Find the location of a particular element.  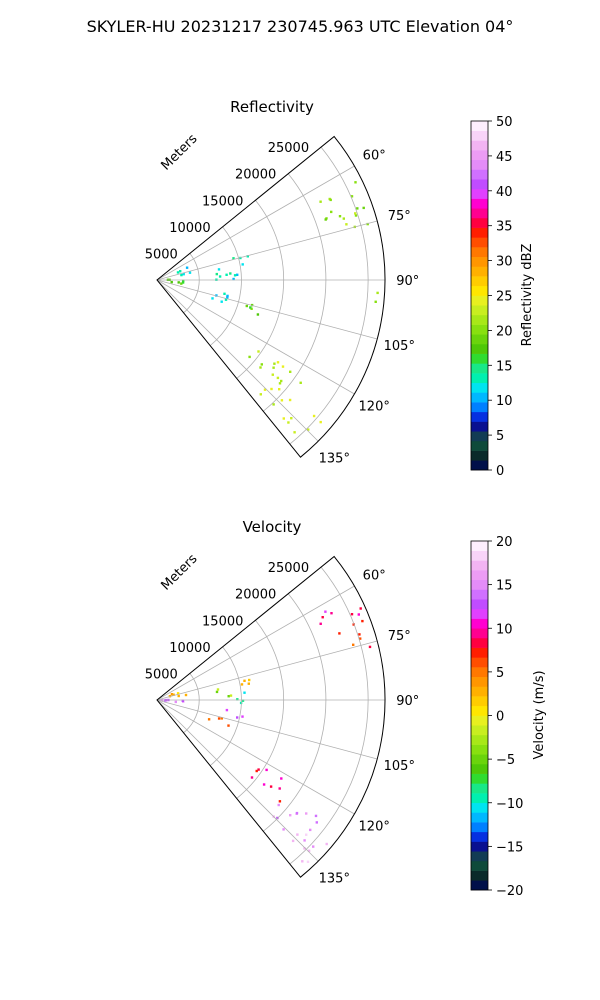

velocity-grid is located at coordinates (271, 716).